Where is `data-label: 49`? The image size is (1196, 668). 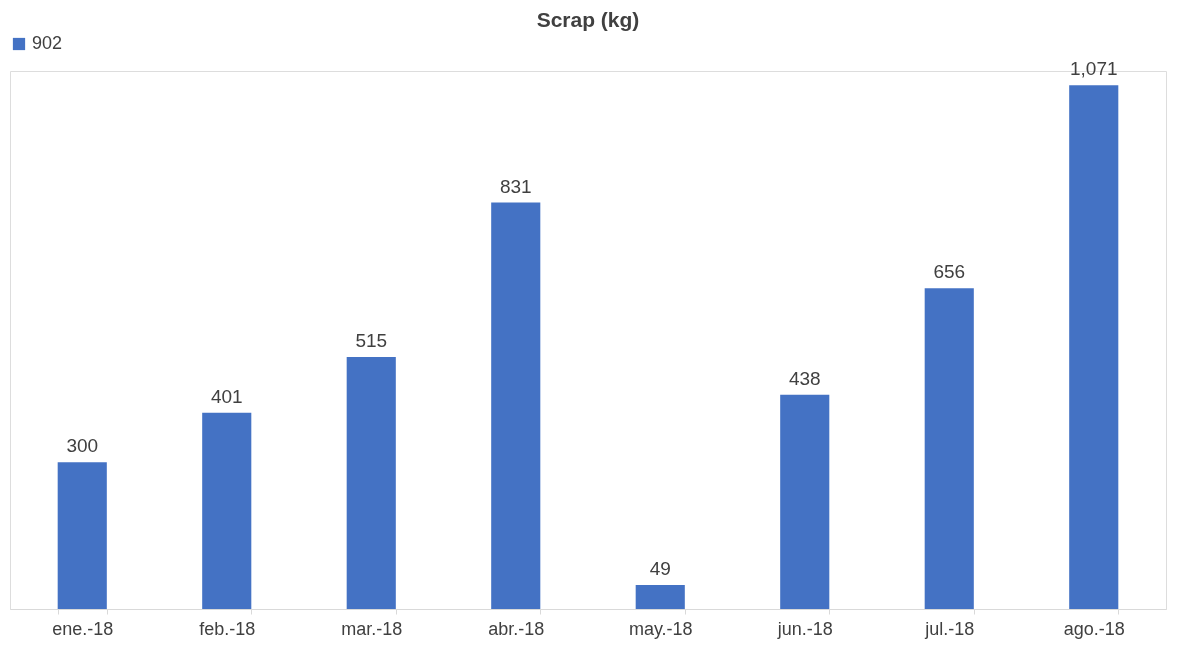 data-label: 49 is located at coordinates (660, 569).